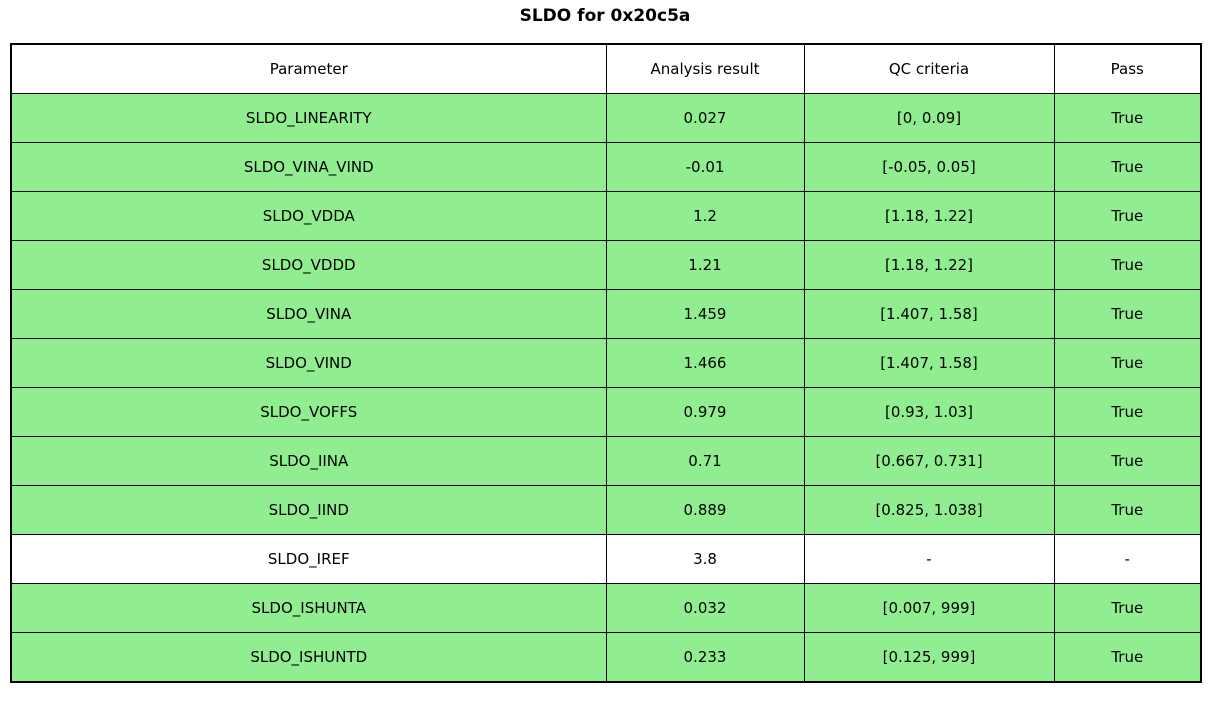 The image size is (1210, 705). What do you see at coordinates (705, 118) in the screenshot?
I see `analysis-result-cell: 0.027` at bounding box center [705, 118].